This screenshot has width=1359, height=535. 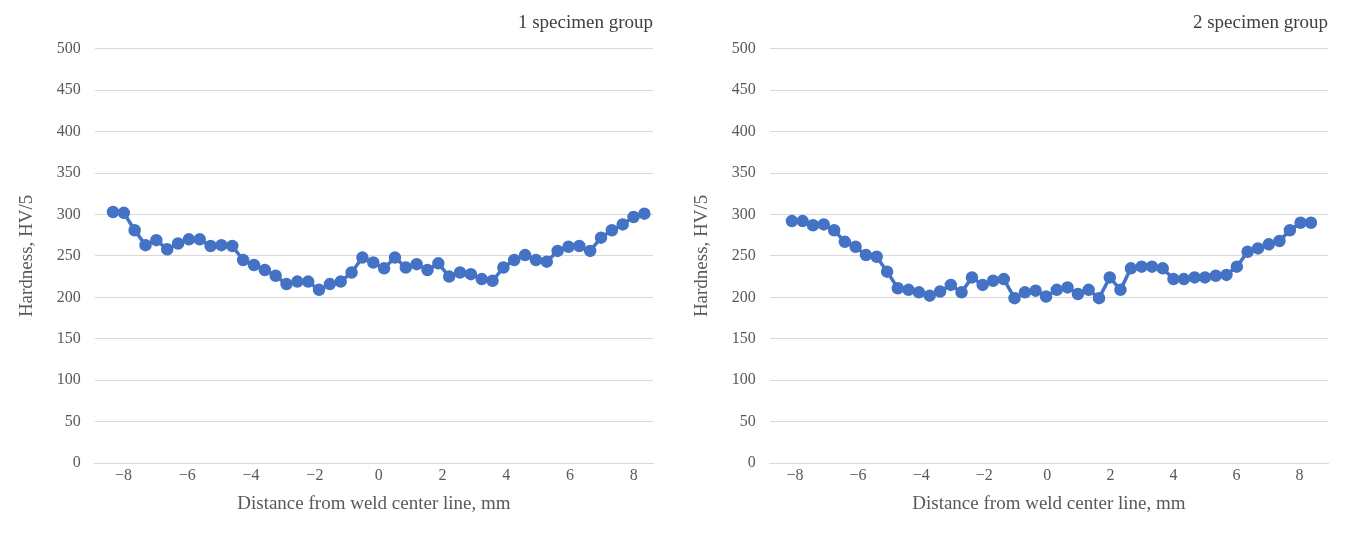 What do you see at coordinates (585, 22) in the screenshot?
I see `chart-title: 1 specimen group` at bounding box center [585, 22].